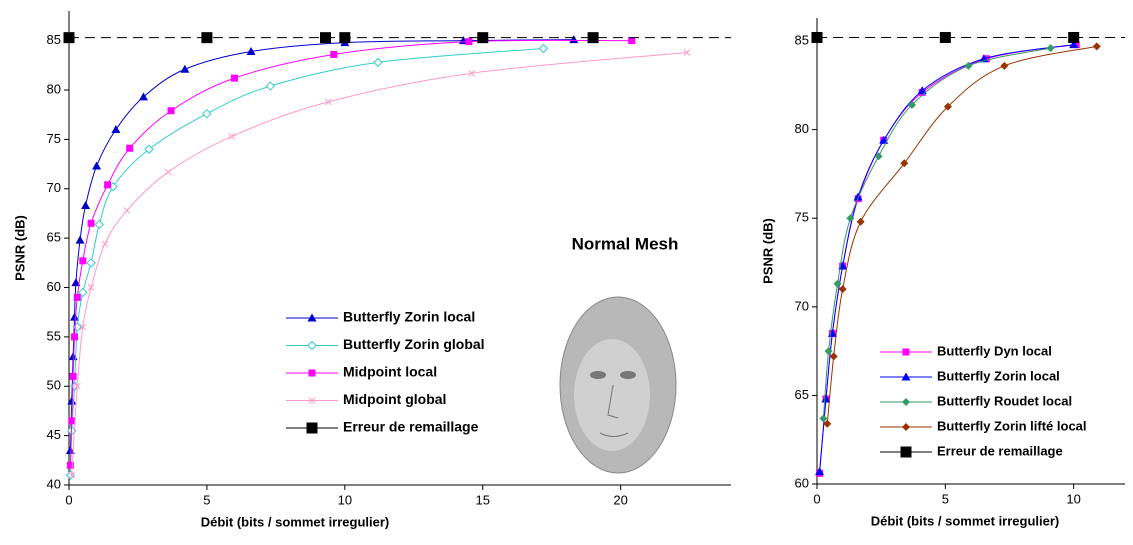 The height and width of the screenshot is (545, 1133). I want to click on mesh-eye, so click(628, 375).